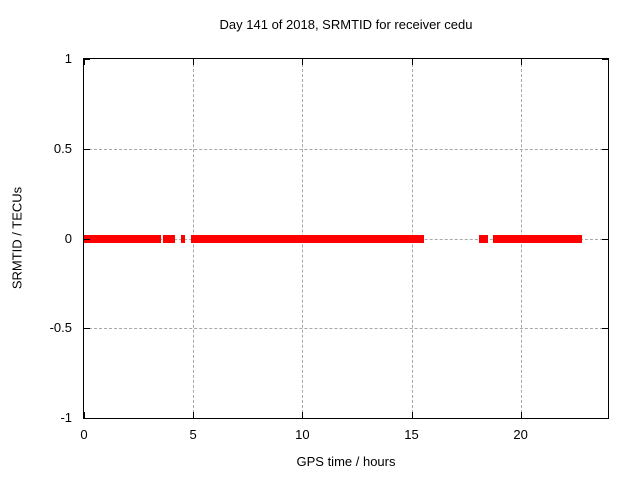 This screenshot has width=640, height=480. I want to click on y-tick-label: 0.5, so click(62, 148).